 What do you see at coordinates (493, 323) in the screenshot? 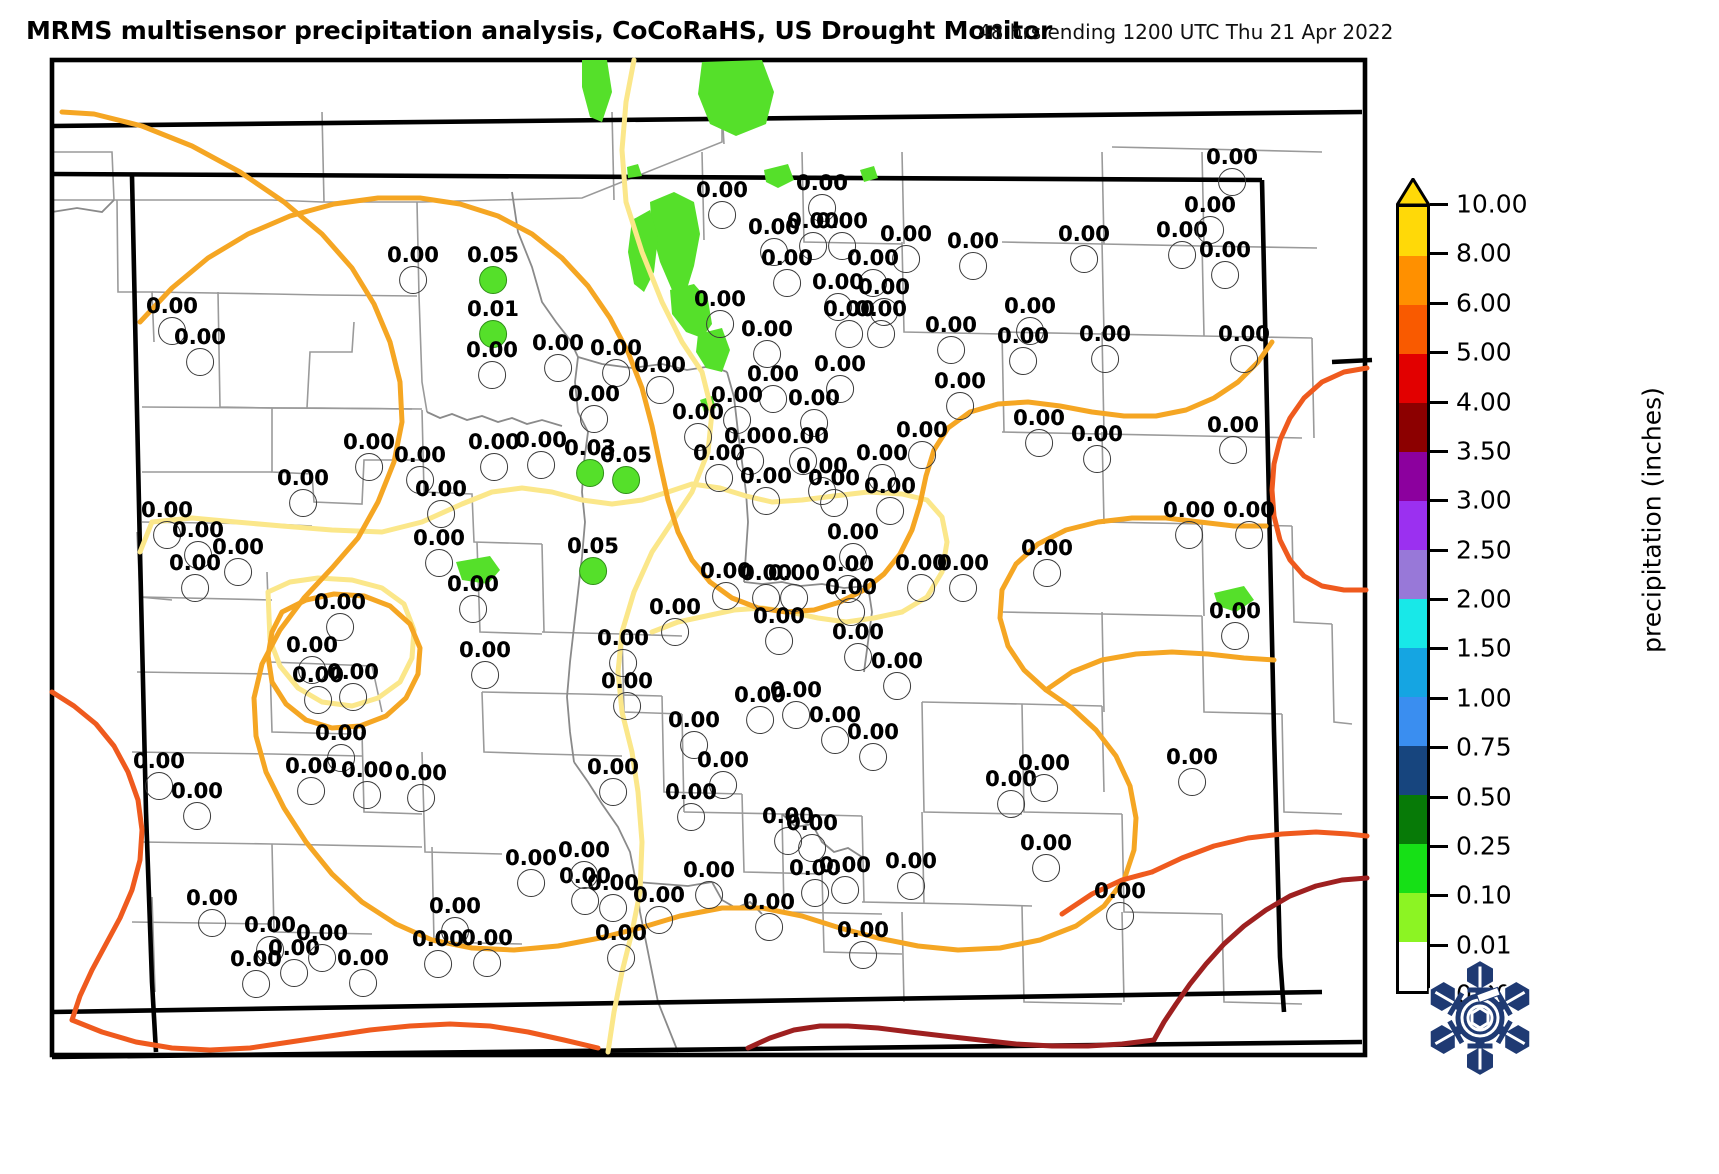
I see `station-plot: 0.01` at bounding box center [493, 323].